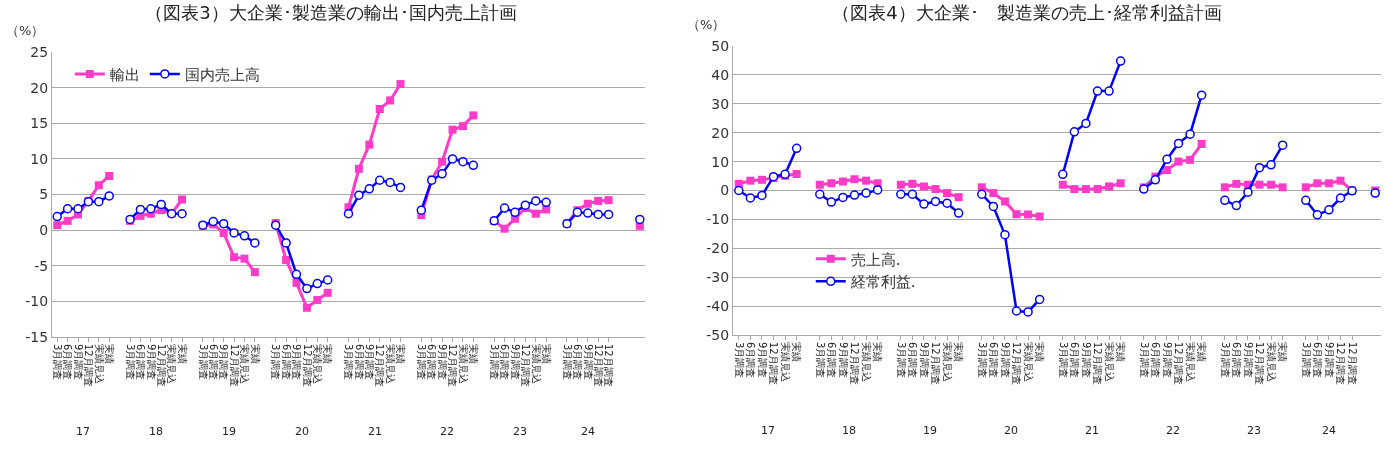 The image size is (1390, 450). What do you see at coordinates (331, 13) in the screenshot?
I see `chart-title: （図表3）大企業･製造業の輸出･国内売上計画` at bounding box center [331, 13].